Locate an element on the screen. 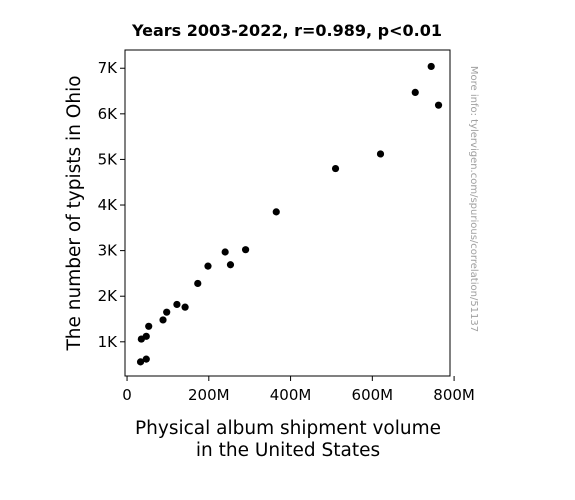 Image resolution: width=575 pixels, height=500 pixels. x-axis-label-line-2: in the United States is located at coordinates (288, 450).